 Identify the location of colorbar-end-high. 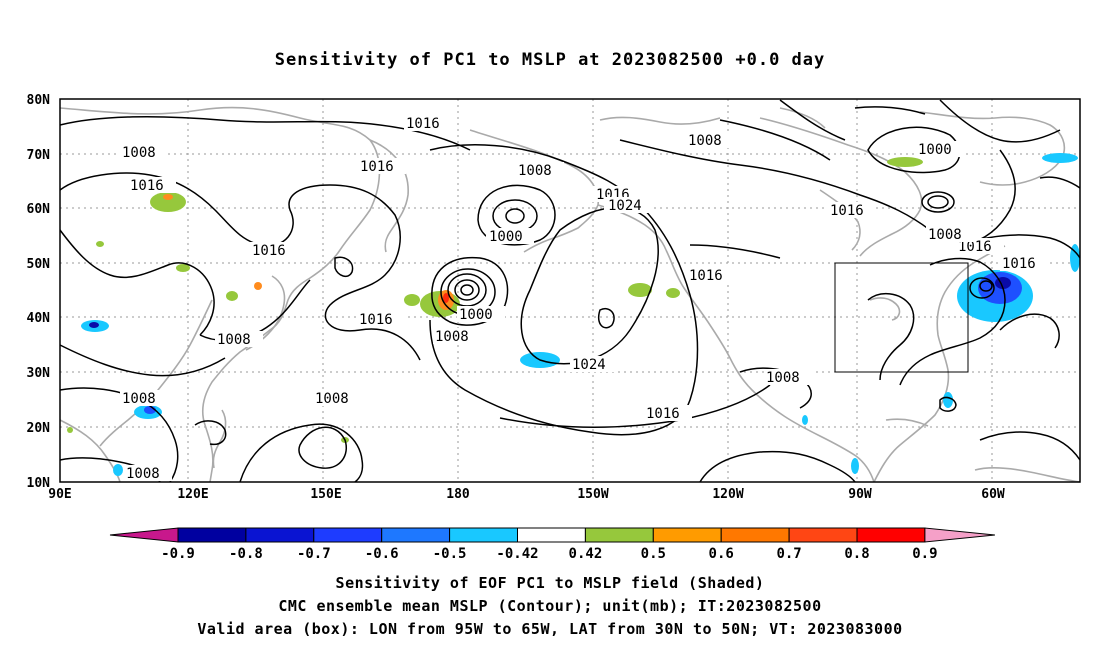
(959, 535).